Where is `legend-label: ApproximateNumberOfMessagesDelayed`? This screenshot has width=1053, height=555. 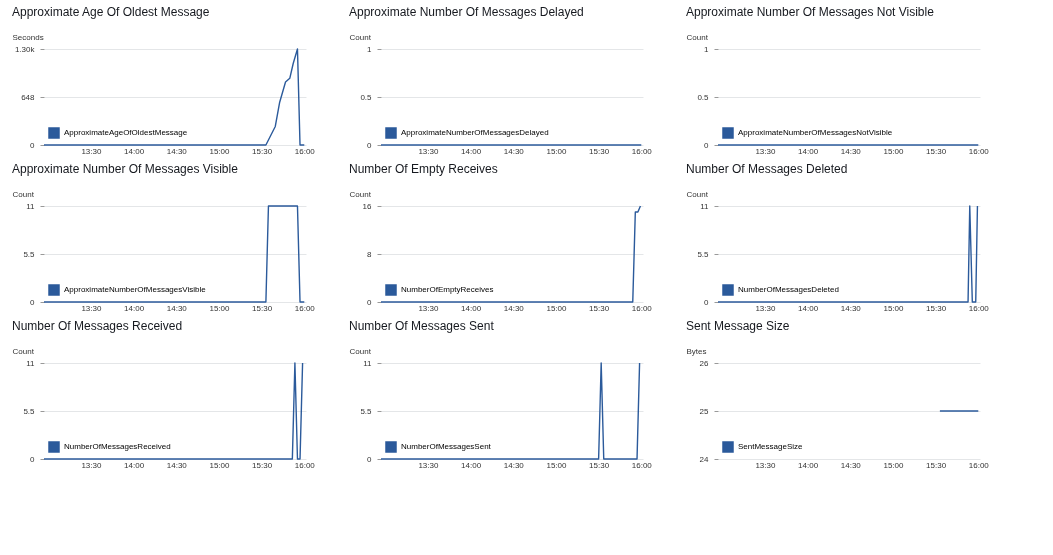
legend-label: ApproximateNumberOfMessagesDelayed is located at coordinates (475, 132).